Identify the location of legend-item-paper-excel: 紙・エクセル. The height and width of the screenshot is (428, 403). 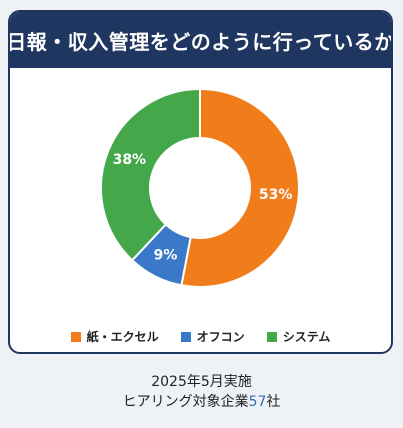
(114, 336).